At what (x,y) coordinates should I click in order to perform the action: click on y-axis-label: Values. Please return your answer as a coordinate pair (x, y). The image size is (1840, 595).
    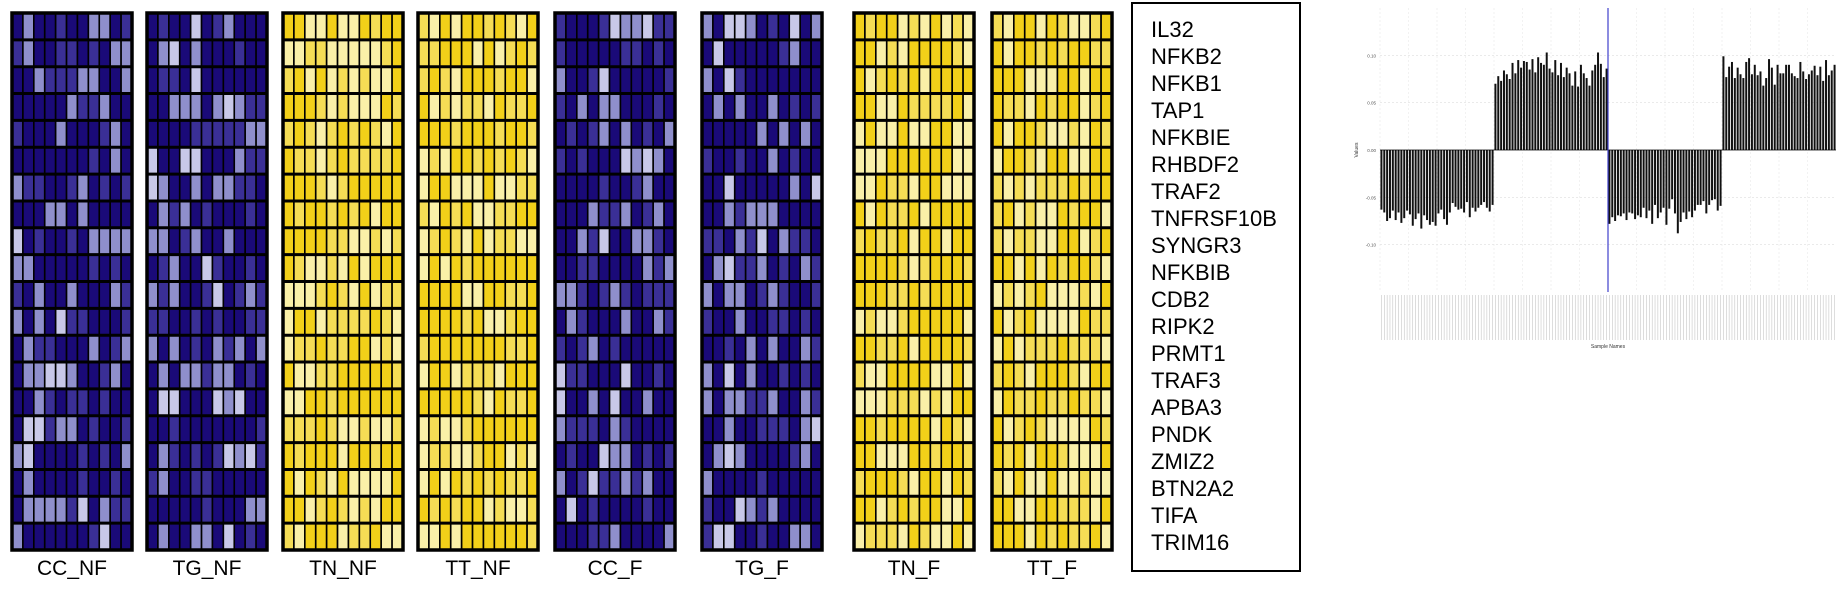
    Looking at the image, I should click on (1357, 149).